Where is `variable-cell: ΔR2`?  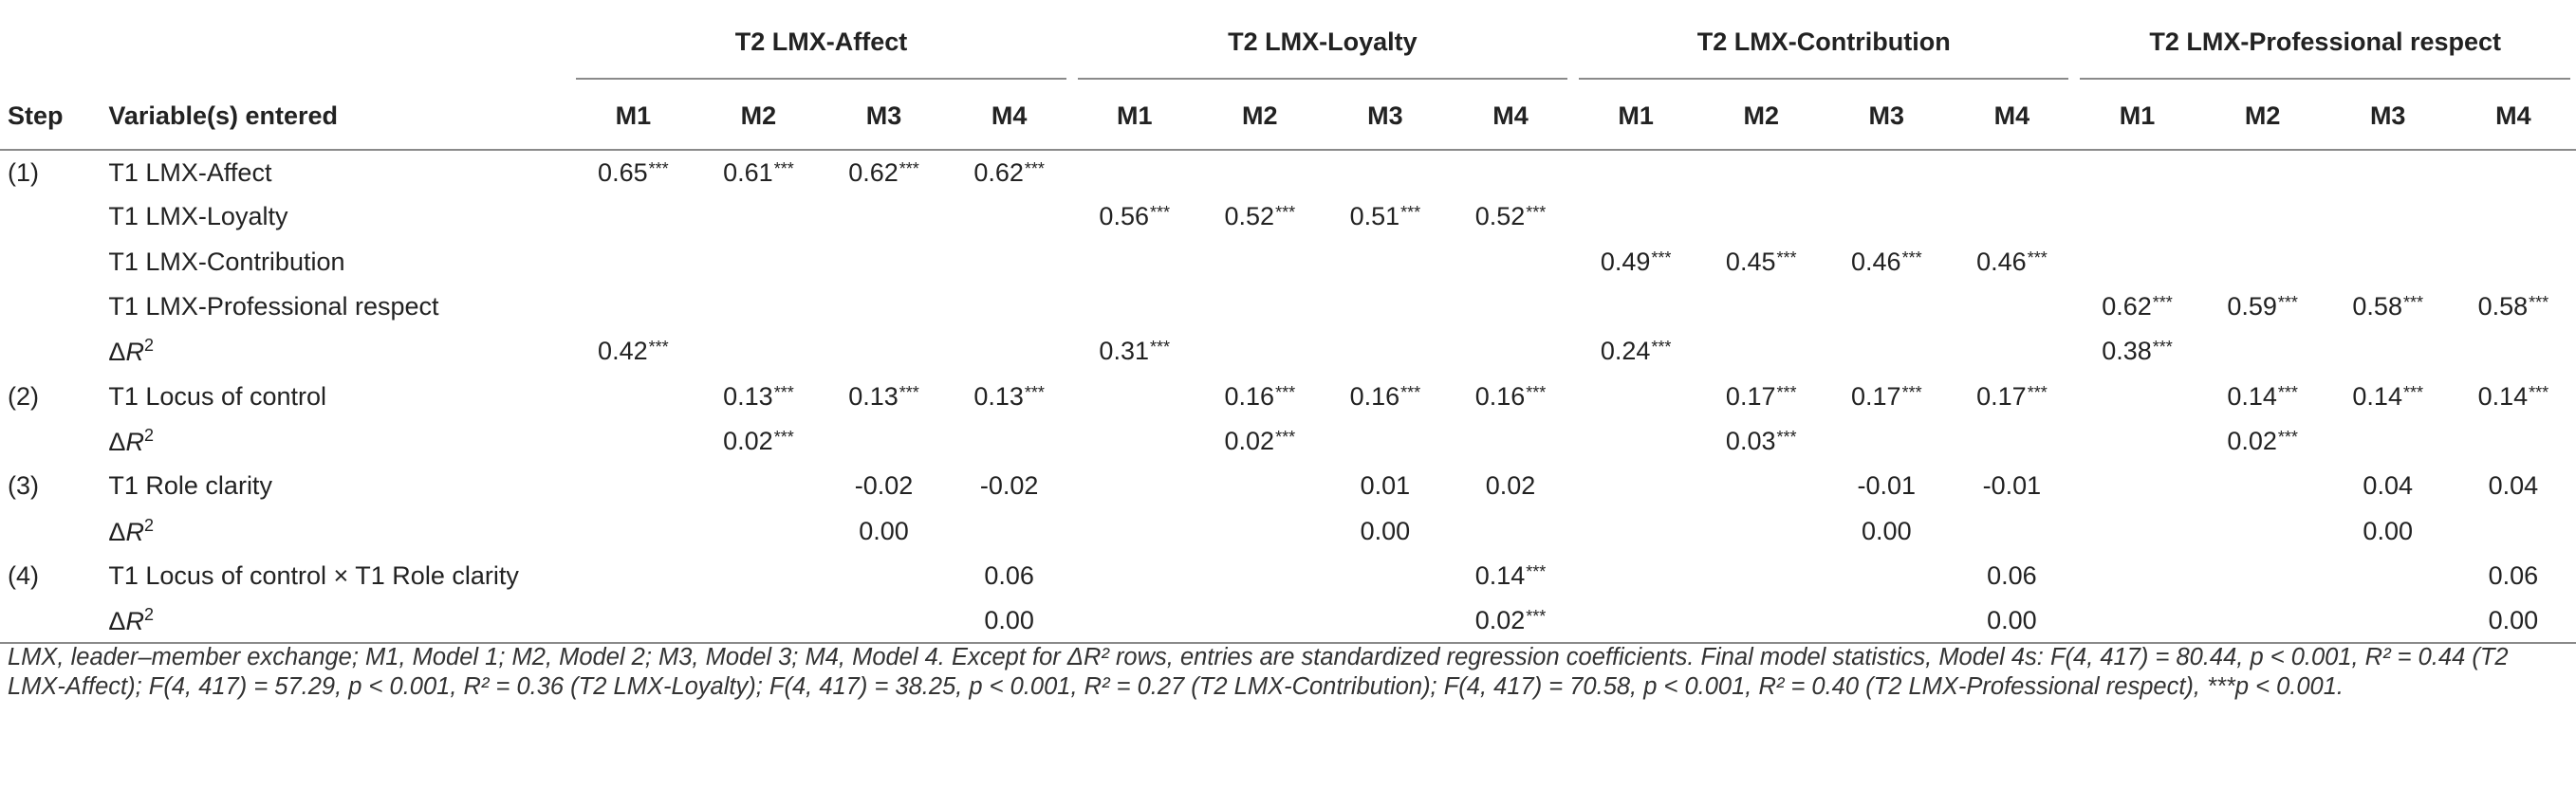 variable-cell: ΔR2 is located at coordinates (333, 351).